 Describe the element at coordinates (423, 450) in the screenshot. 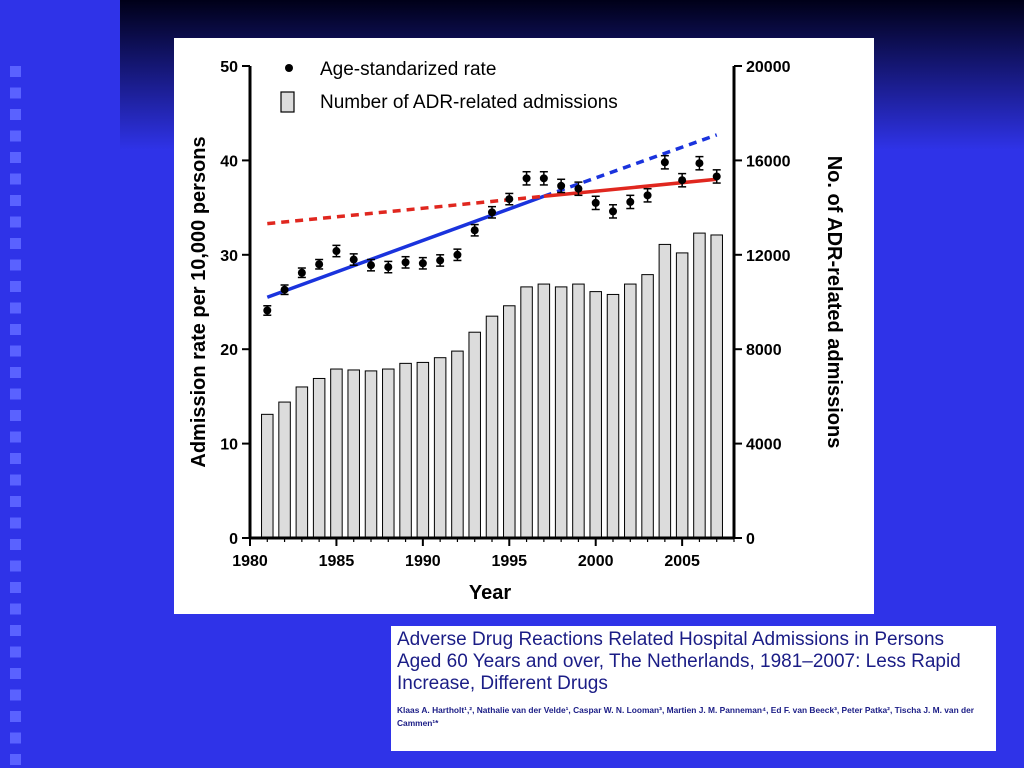

I see `bar-admissions-1990` at that location.